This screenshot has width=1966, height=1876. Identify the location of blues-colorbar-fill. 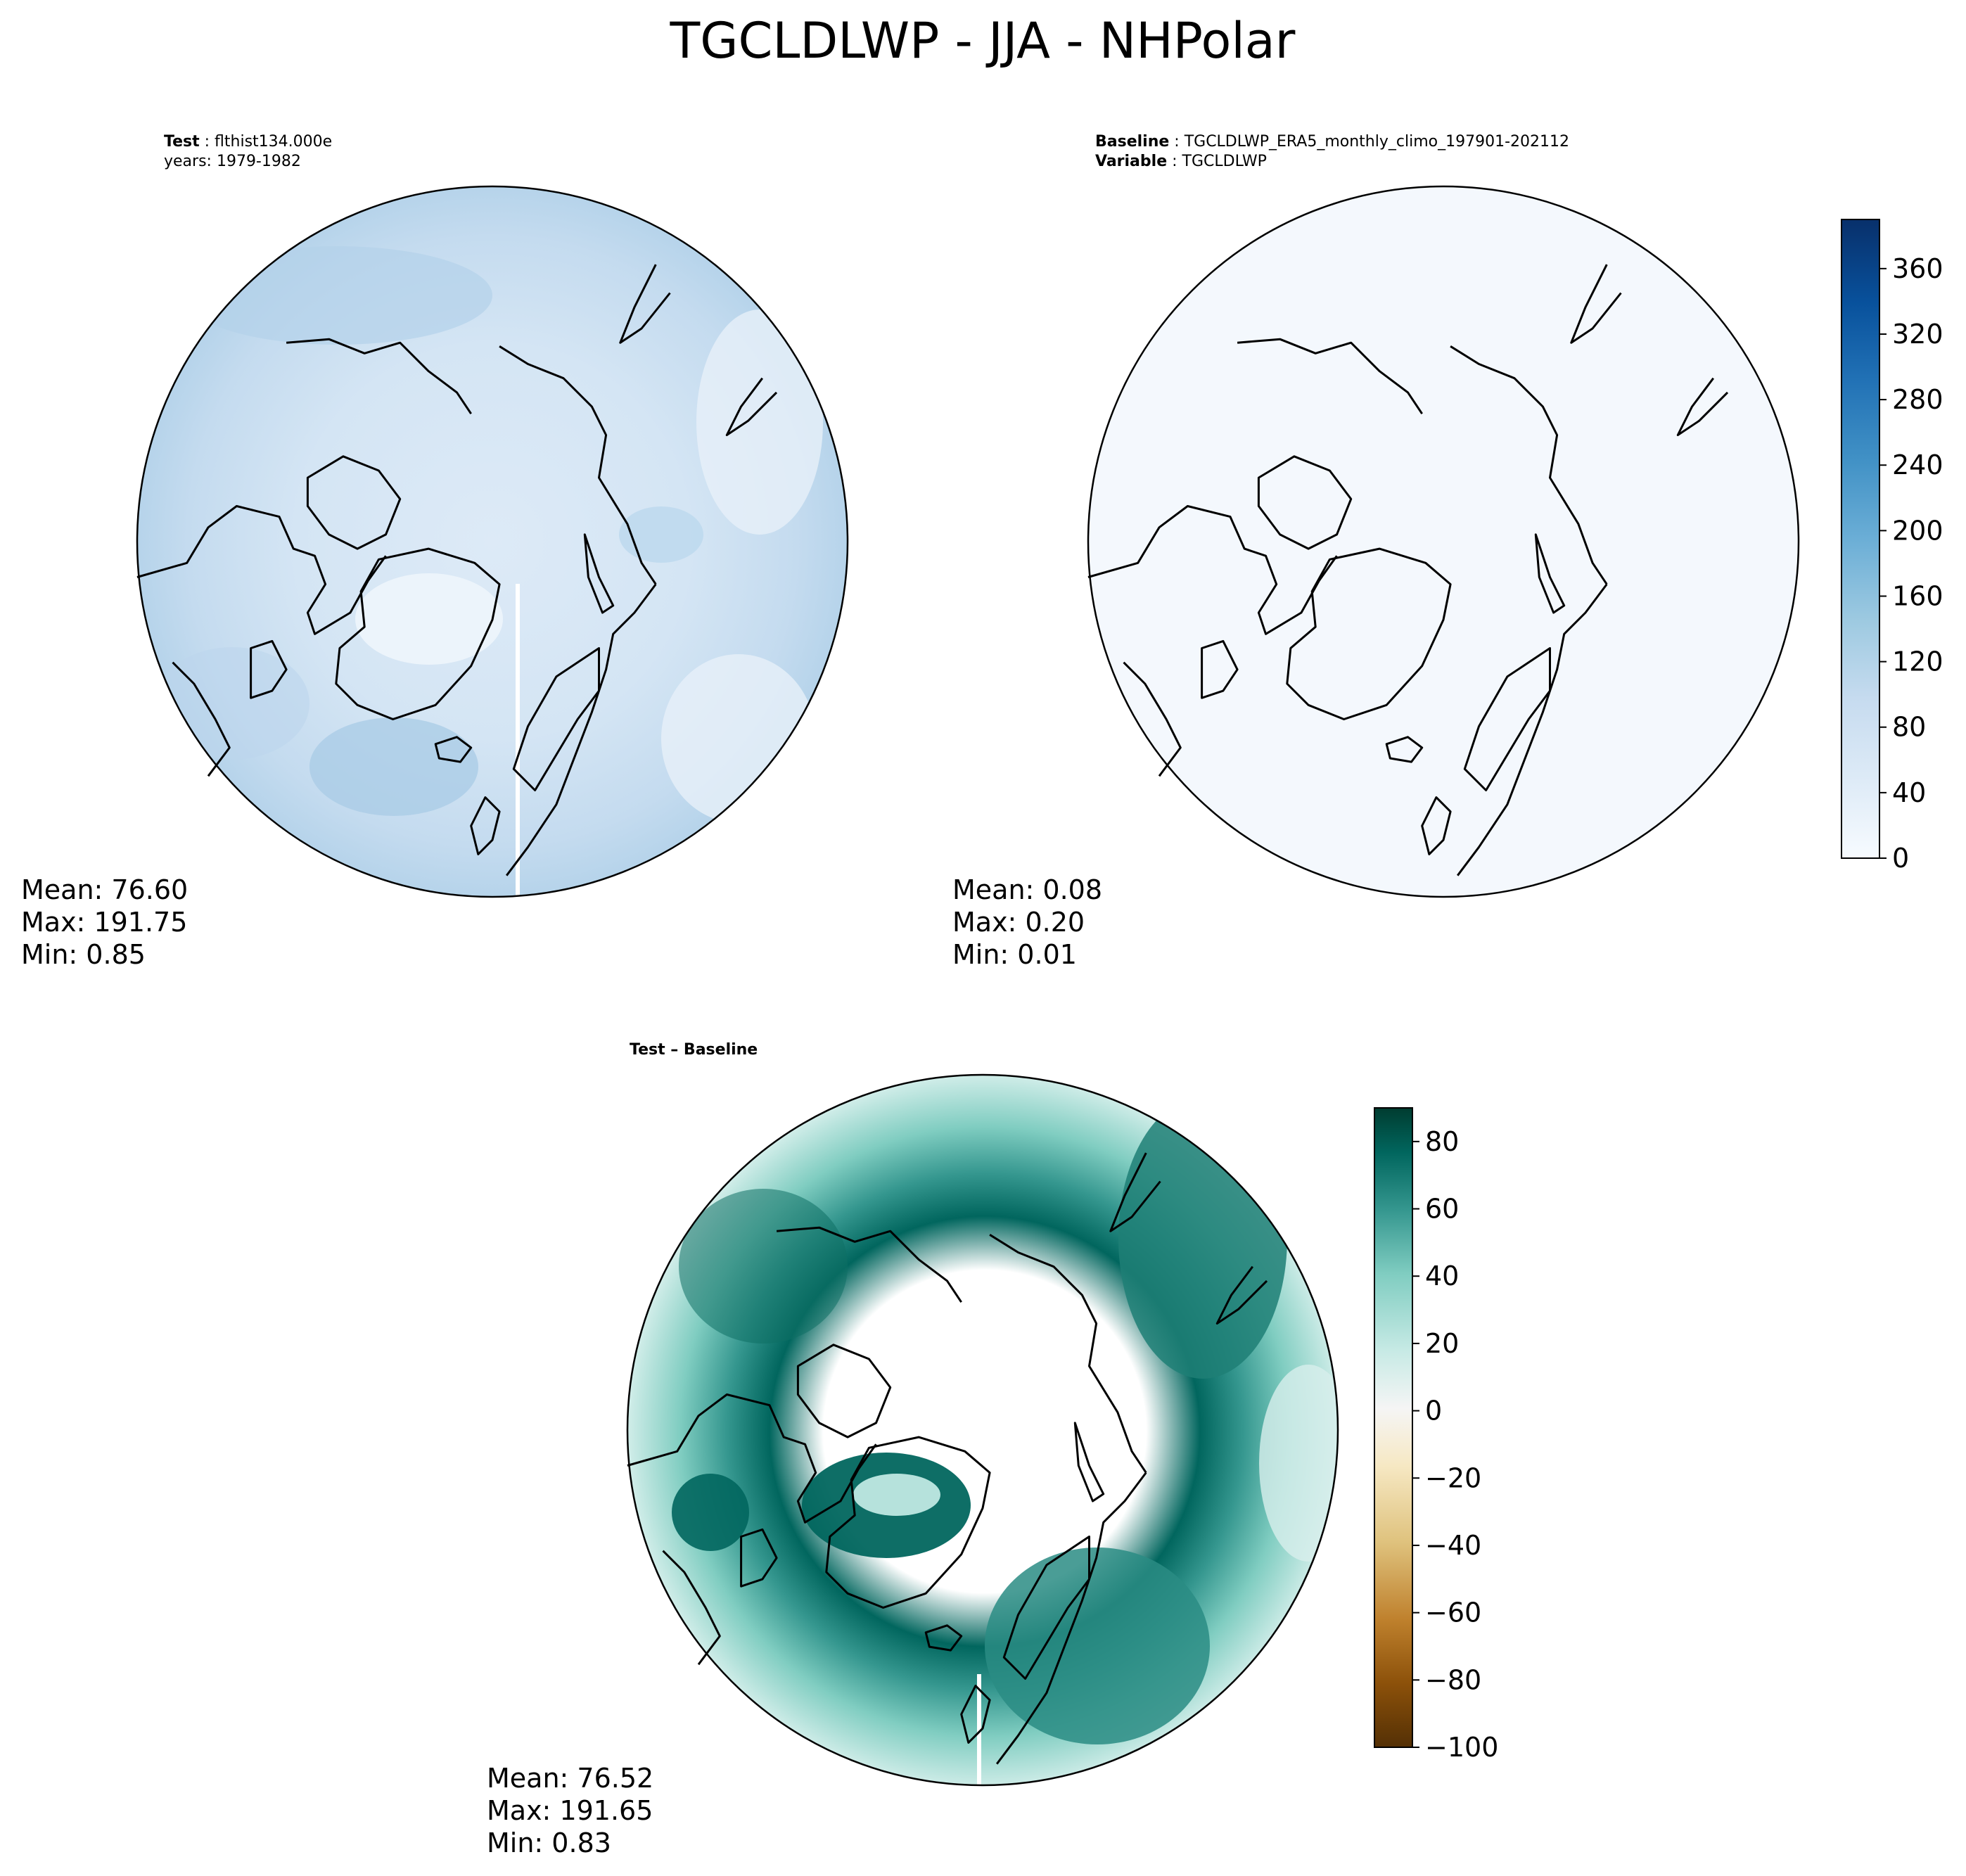
(1860, 538).